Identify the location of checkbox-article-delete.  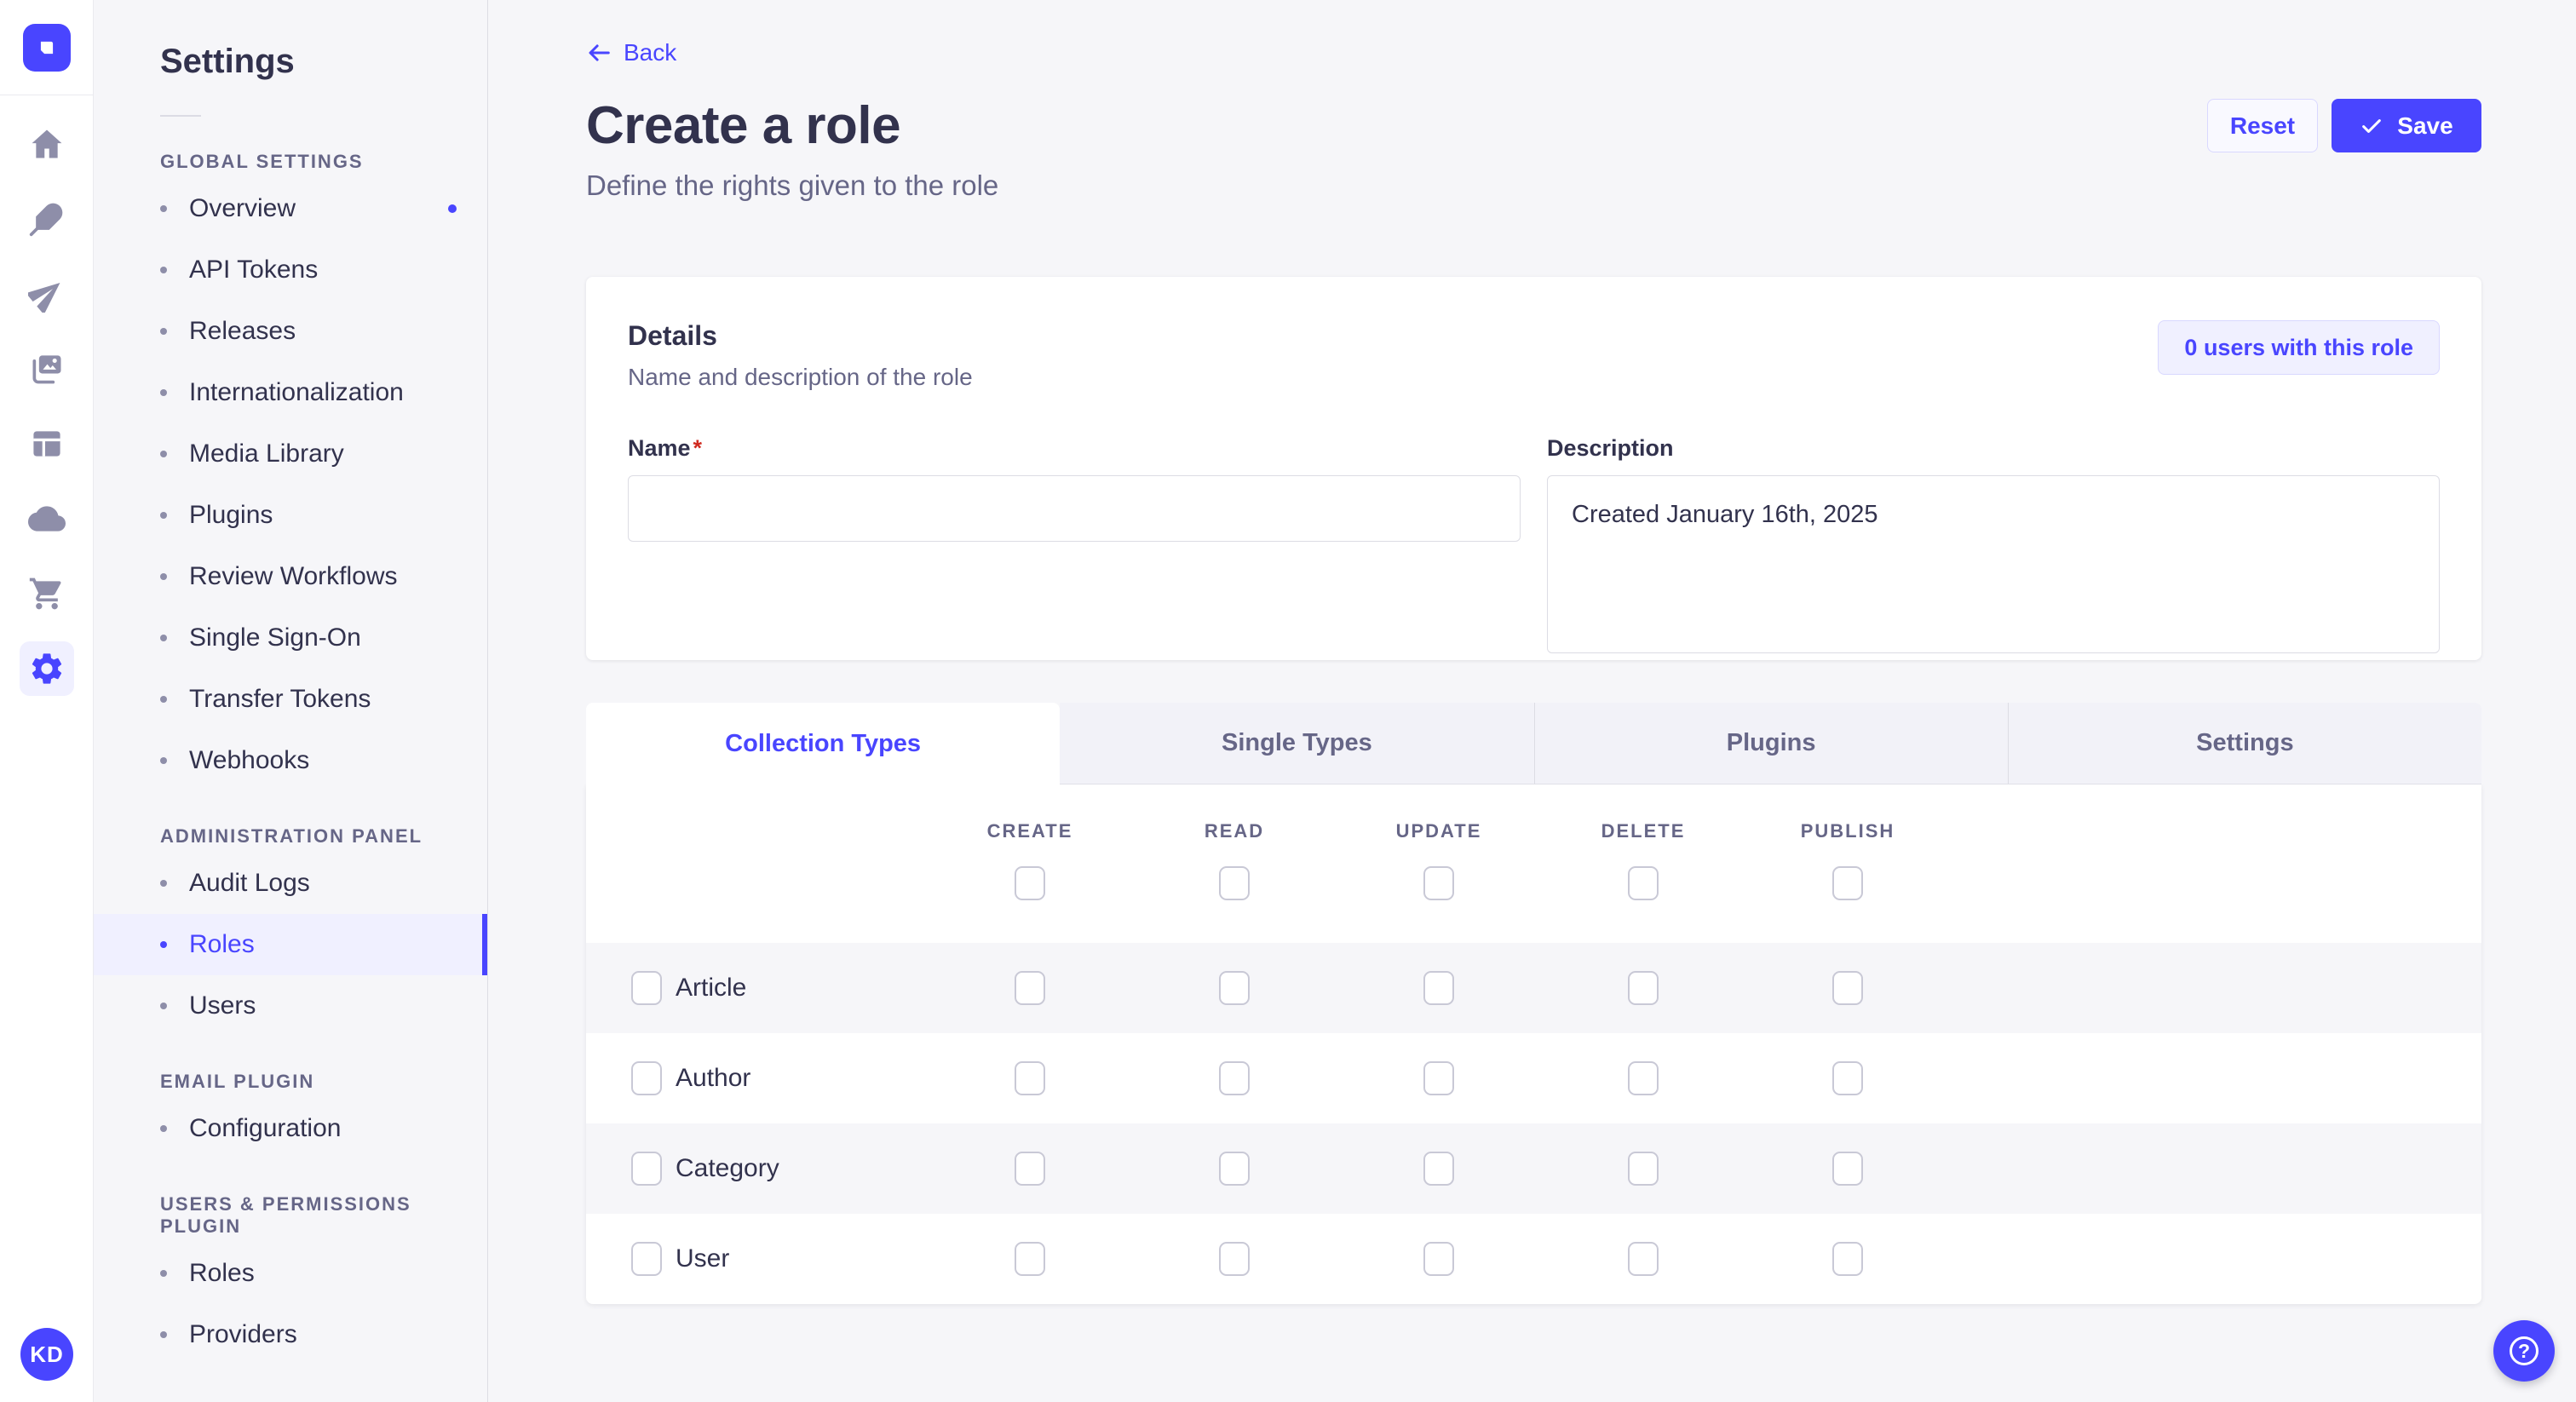
(1644, 988).